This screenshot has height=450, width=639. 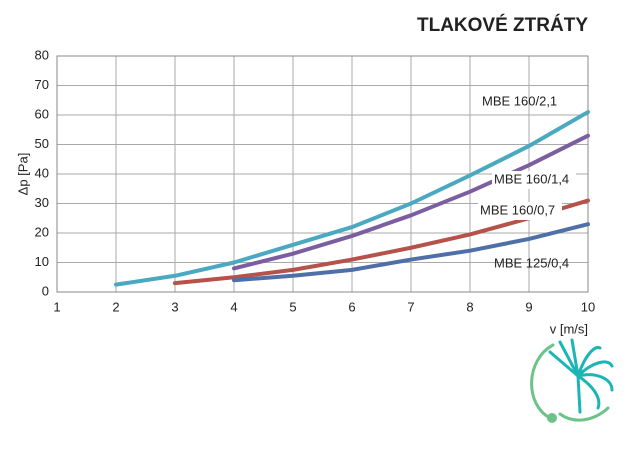 I want to click on x-tick-label: 5, so click(x=292, y=306).